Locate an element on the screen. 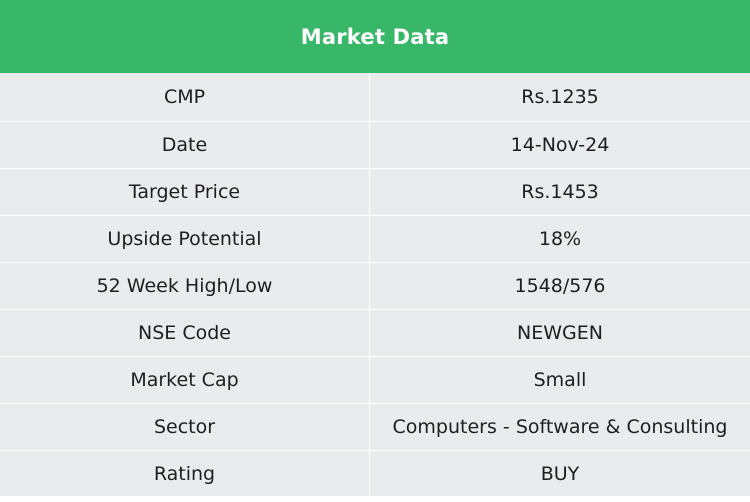  row-value: Rs.1453 is located at coordinates (560, 192).